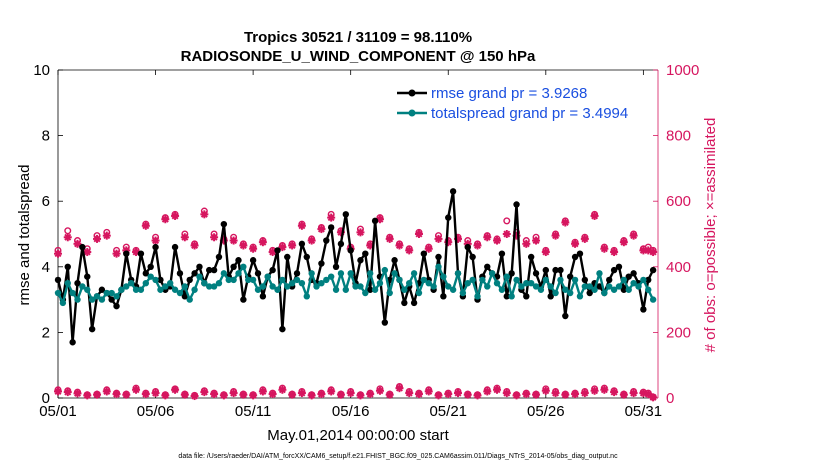 This screenshot has width=830, height=470. Describe the element at coordinates (678, 267) in the screenshot. I see `y-tick-label-right: 400` at that location.